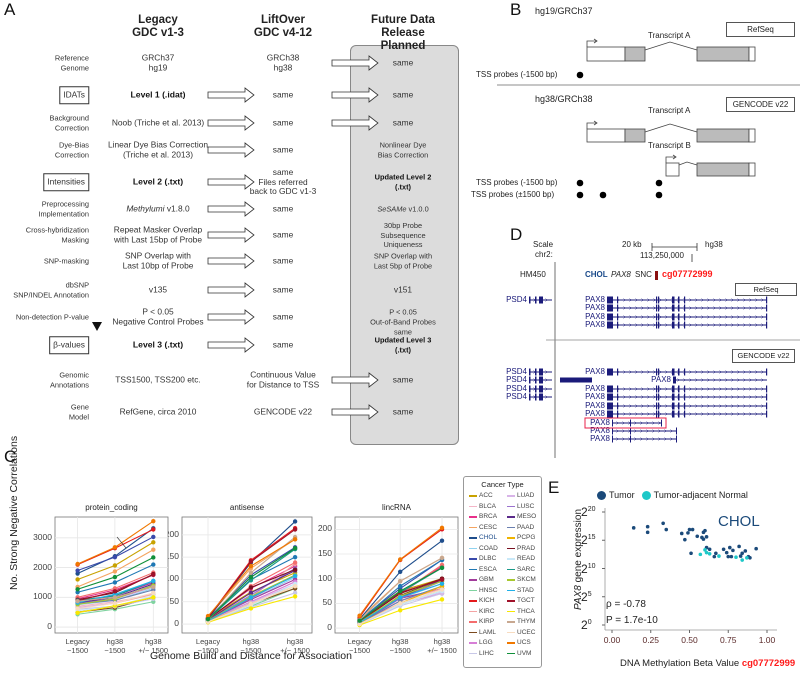 Image resolution: width=800 pixels, height=673 pixels. I want to click on data-point-THCA, so click(400, 610).